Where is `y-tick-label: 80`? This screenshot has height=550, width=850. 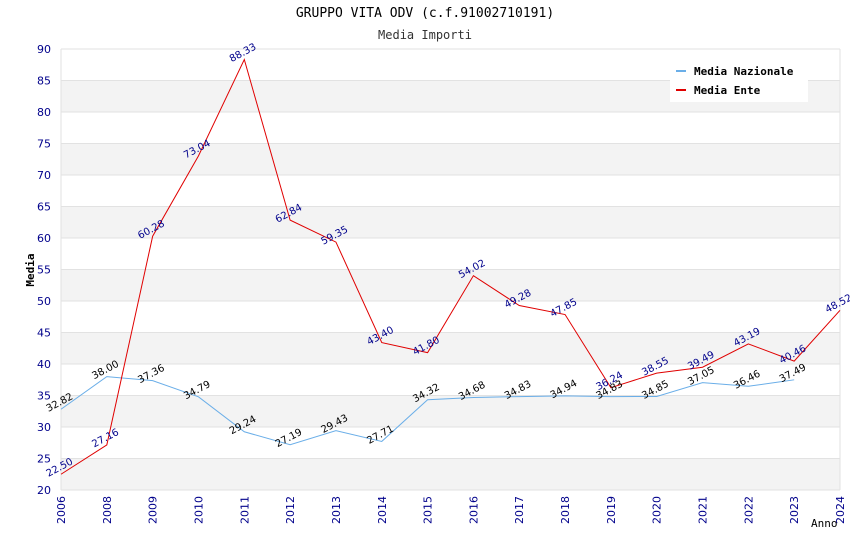
y-tick-label: 80 is located at coordinates (44, 112).